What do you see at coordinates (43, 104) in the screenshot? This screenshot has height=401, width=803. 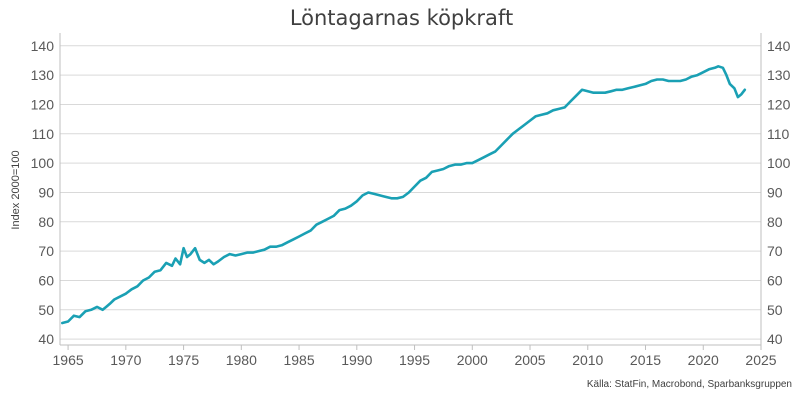 I see `y-tick-left-120: 120` at bounding box center [43, 104].